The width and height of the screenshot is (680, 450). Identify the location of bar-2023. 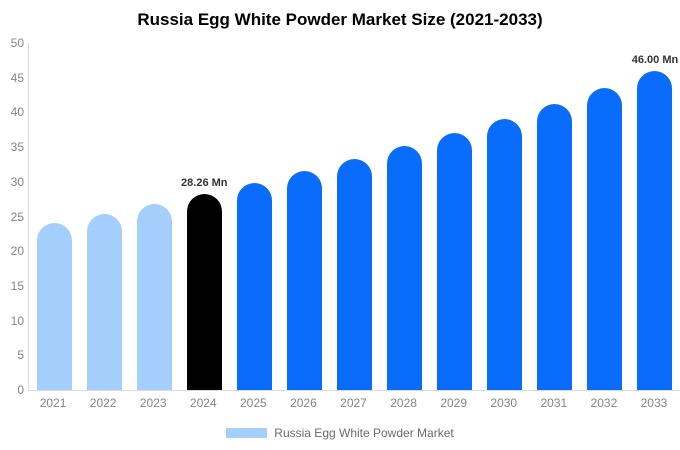
(154, 297).